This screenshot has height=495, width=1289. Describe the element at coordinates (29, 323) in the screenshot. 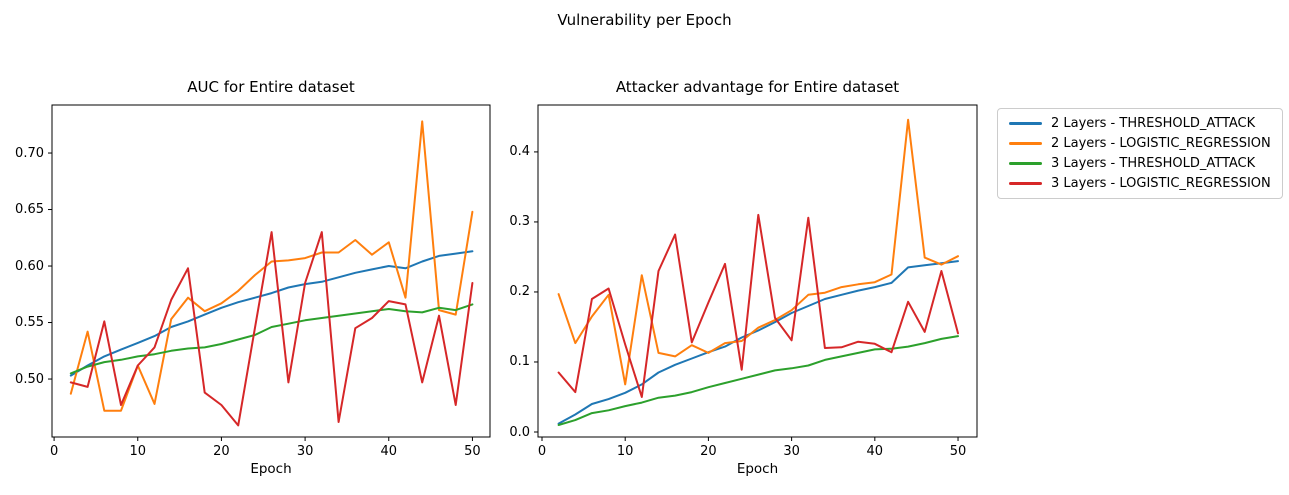

I see `y-tick-label: 0.55` at that location.